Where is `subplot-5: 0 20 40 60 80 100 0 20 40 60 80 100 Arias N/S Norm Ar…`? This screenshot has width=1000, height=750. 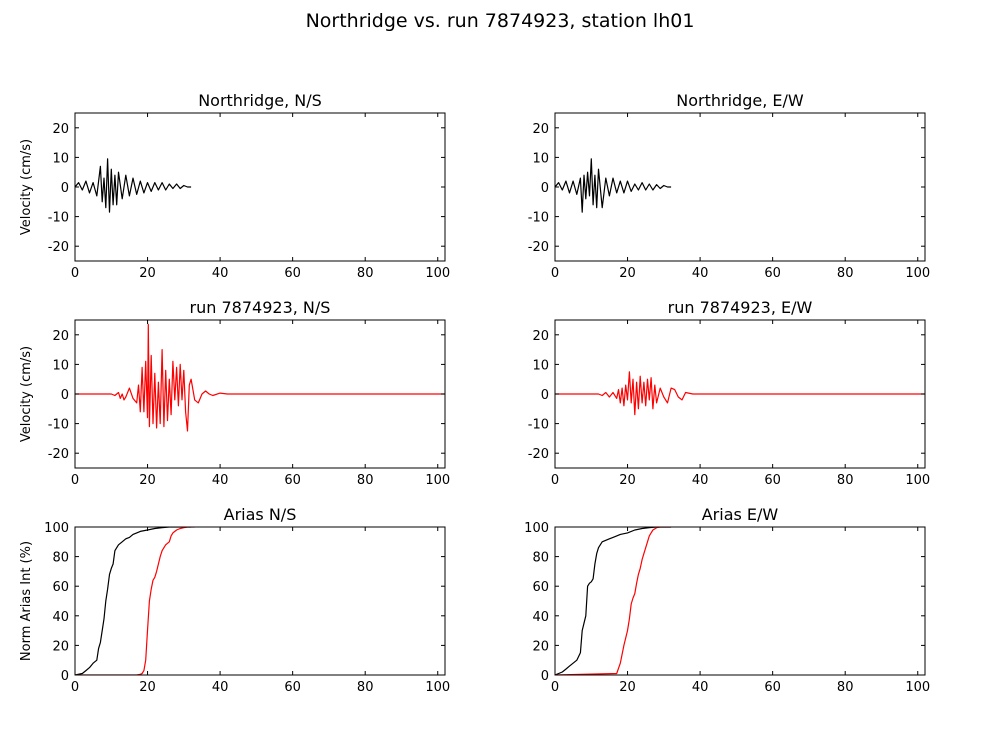
subplot-5: 0 20 40 60 80 100 0 20 40 60 80 100 Arias N/S Norm Ar… is located at coordinates (234, 600).